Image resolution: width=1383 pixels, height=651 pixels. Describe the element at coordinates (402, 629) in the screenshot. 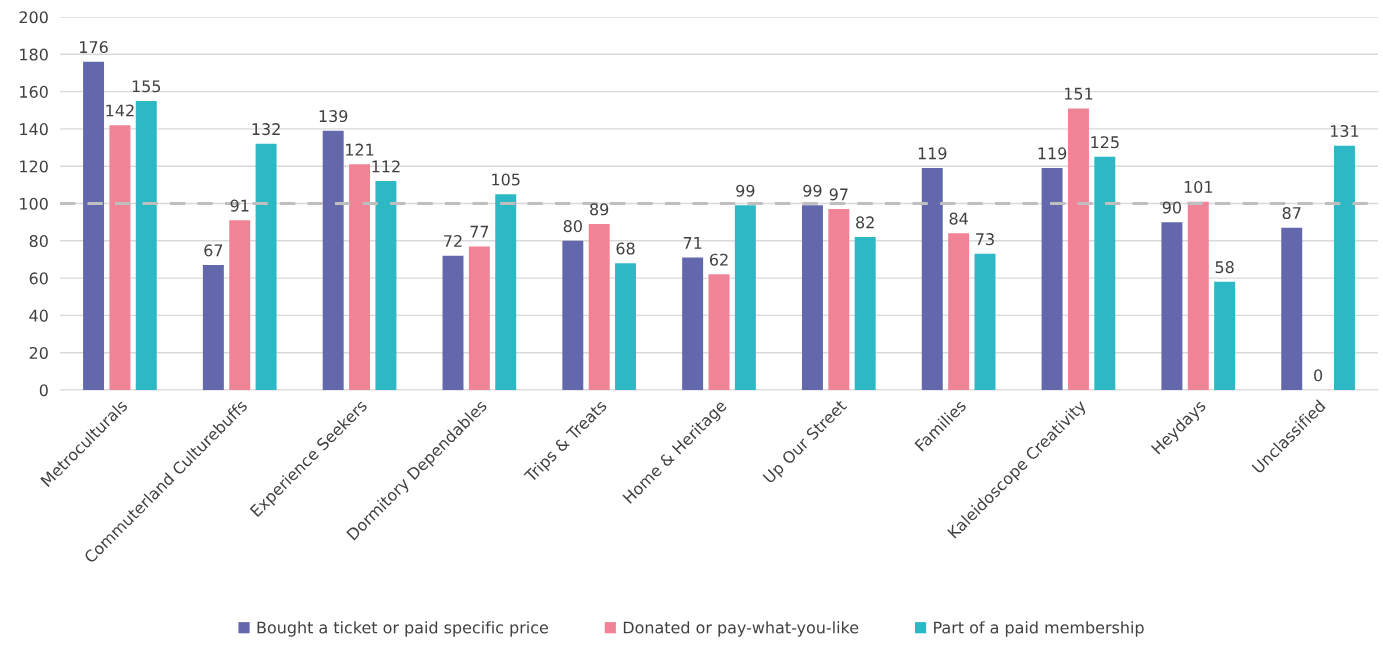

I see `legend-label: Bought a ticket or paid specific price` at that location.